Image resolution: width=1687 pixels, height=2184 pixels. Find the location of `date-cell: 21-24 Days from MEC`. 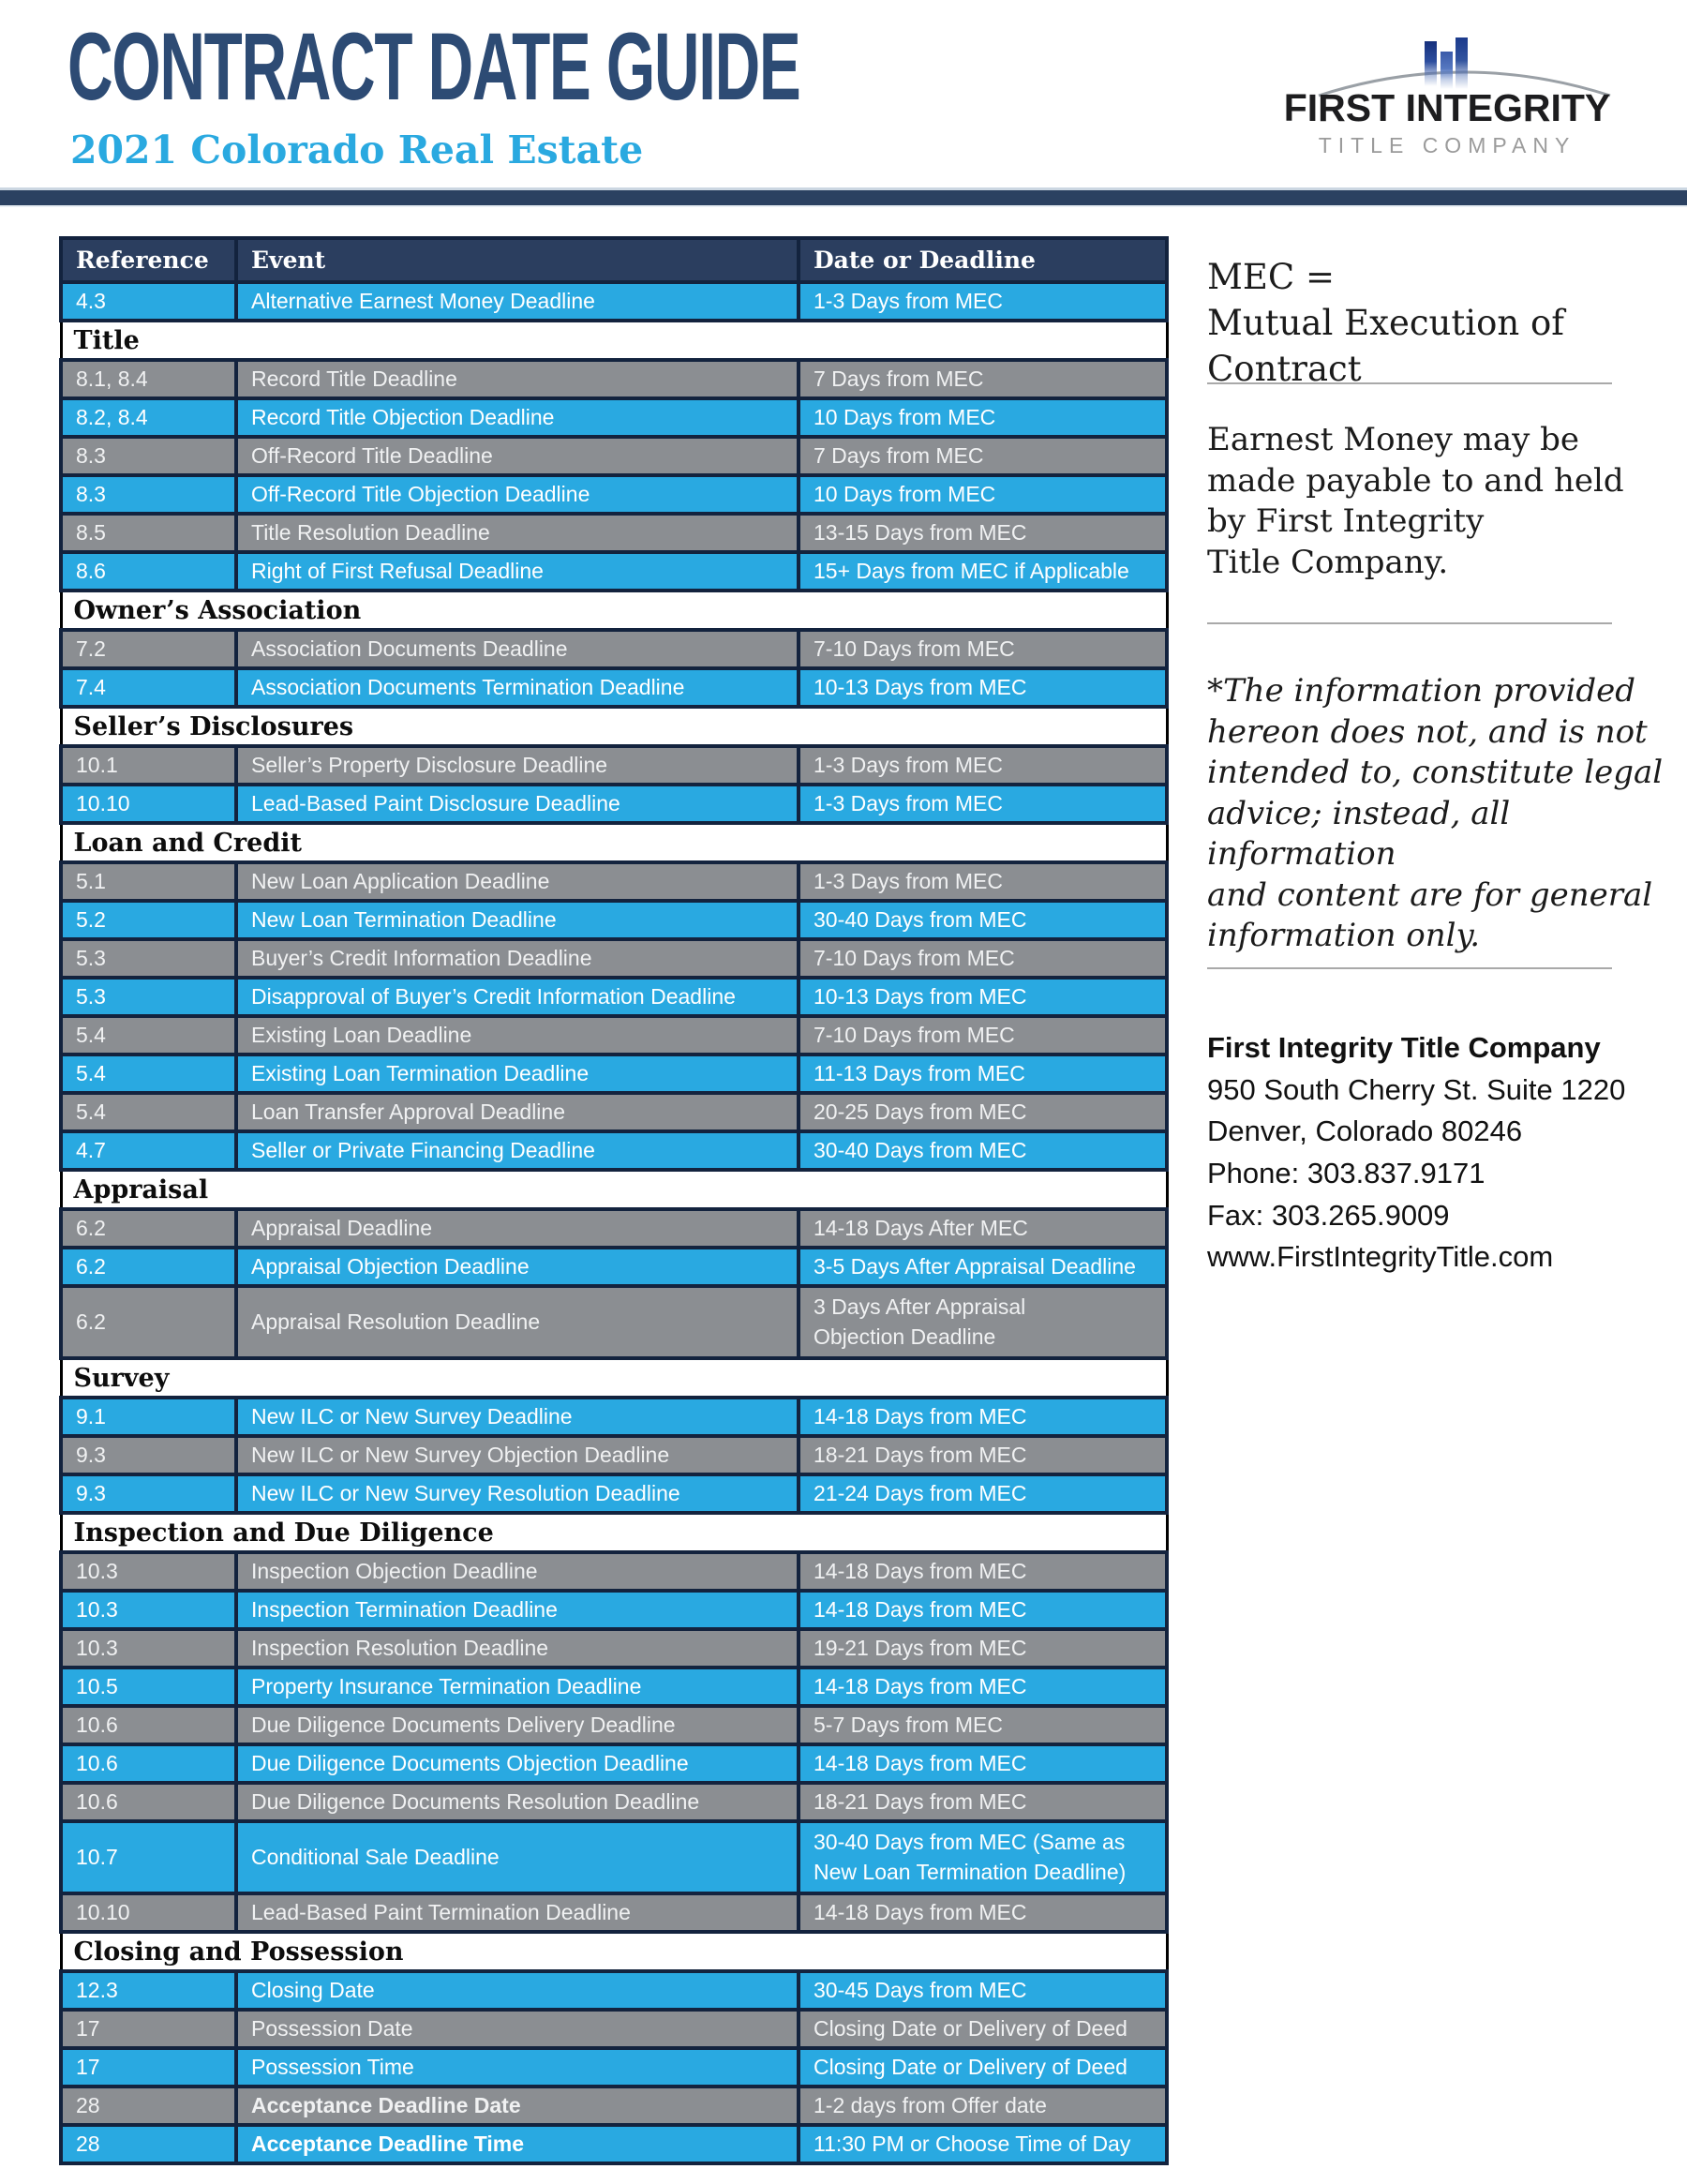

date-cell: 21-24 Days from MEC is located at coordinates (983, 1494).